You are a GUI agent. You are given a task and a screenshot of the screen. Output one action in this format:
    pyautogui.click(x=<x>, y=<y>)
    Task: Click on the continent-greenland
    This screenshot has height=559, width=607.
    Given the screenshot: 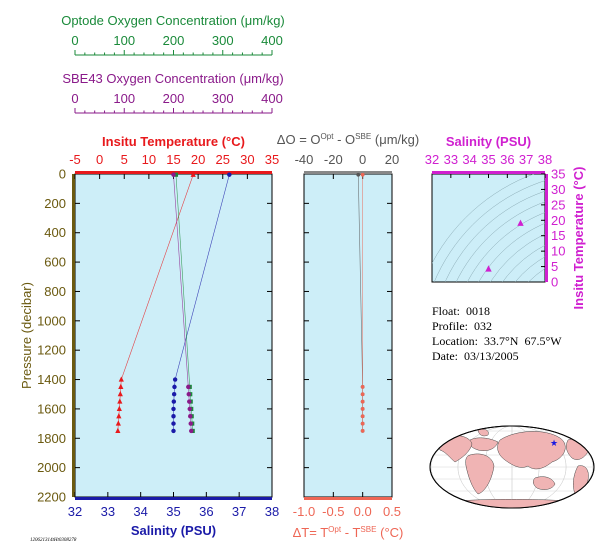 What is the action you would take?
    pyautogui.click(x=483, y=432)
    